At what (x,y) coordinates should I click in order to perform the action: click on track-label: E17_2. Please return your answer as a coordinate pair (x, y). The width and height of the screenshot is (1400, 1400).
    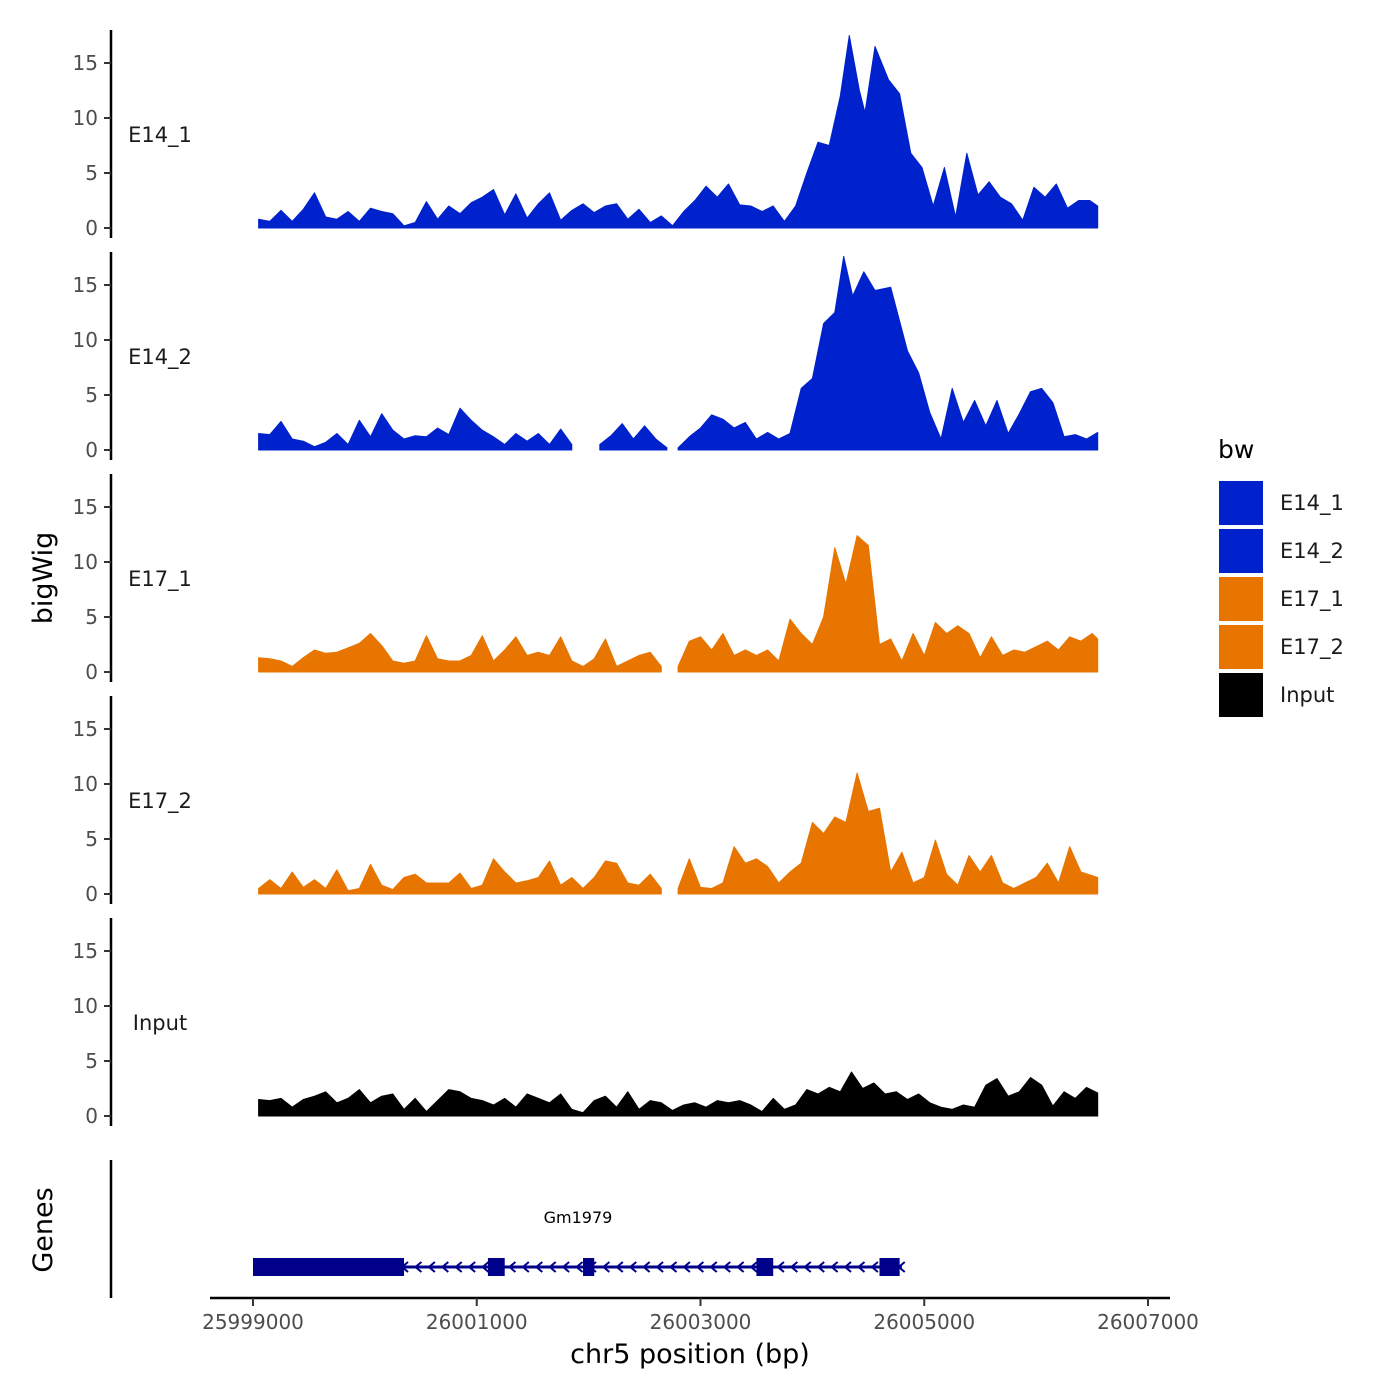
    Looking at the image, I should click on (160, 801).